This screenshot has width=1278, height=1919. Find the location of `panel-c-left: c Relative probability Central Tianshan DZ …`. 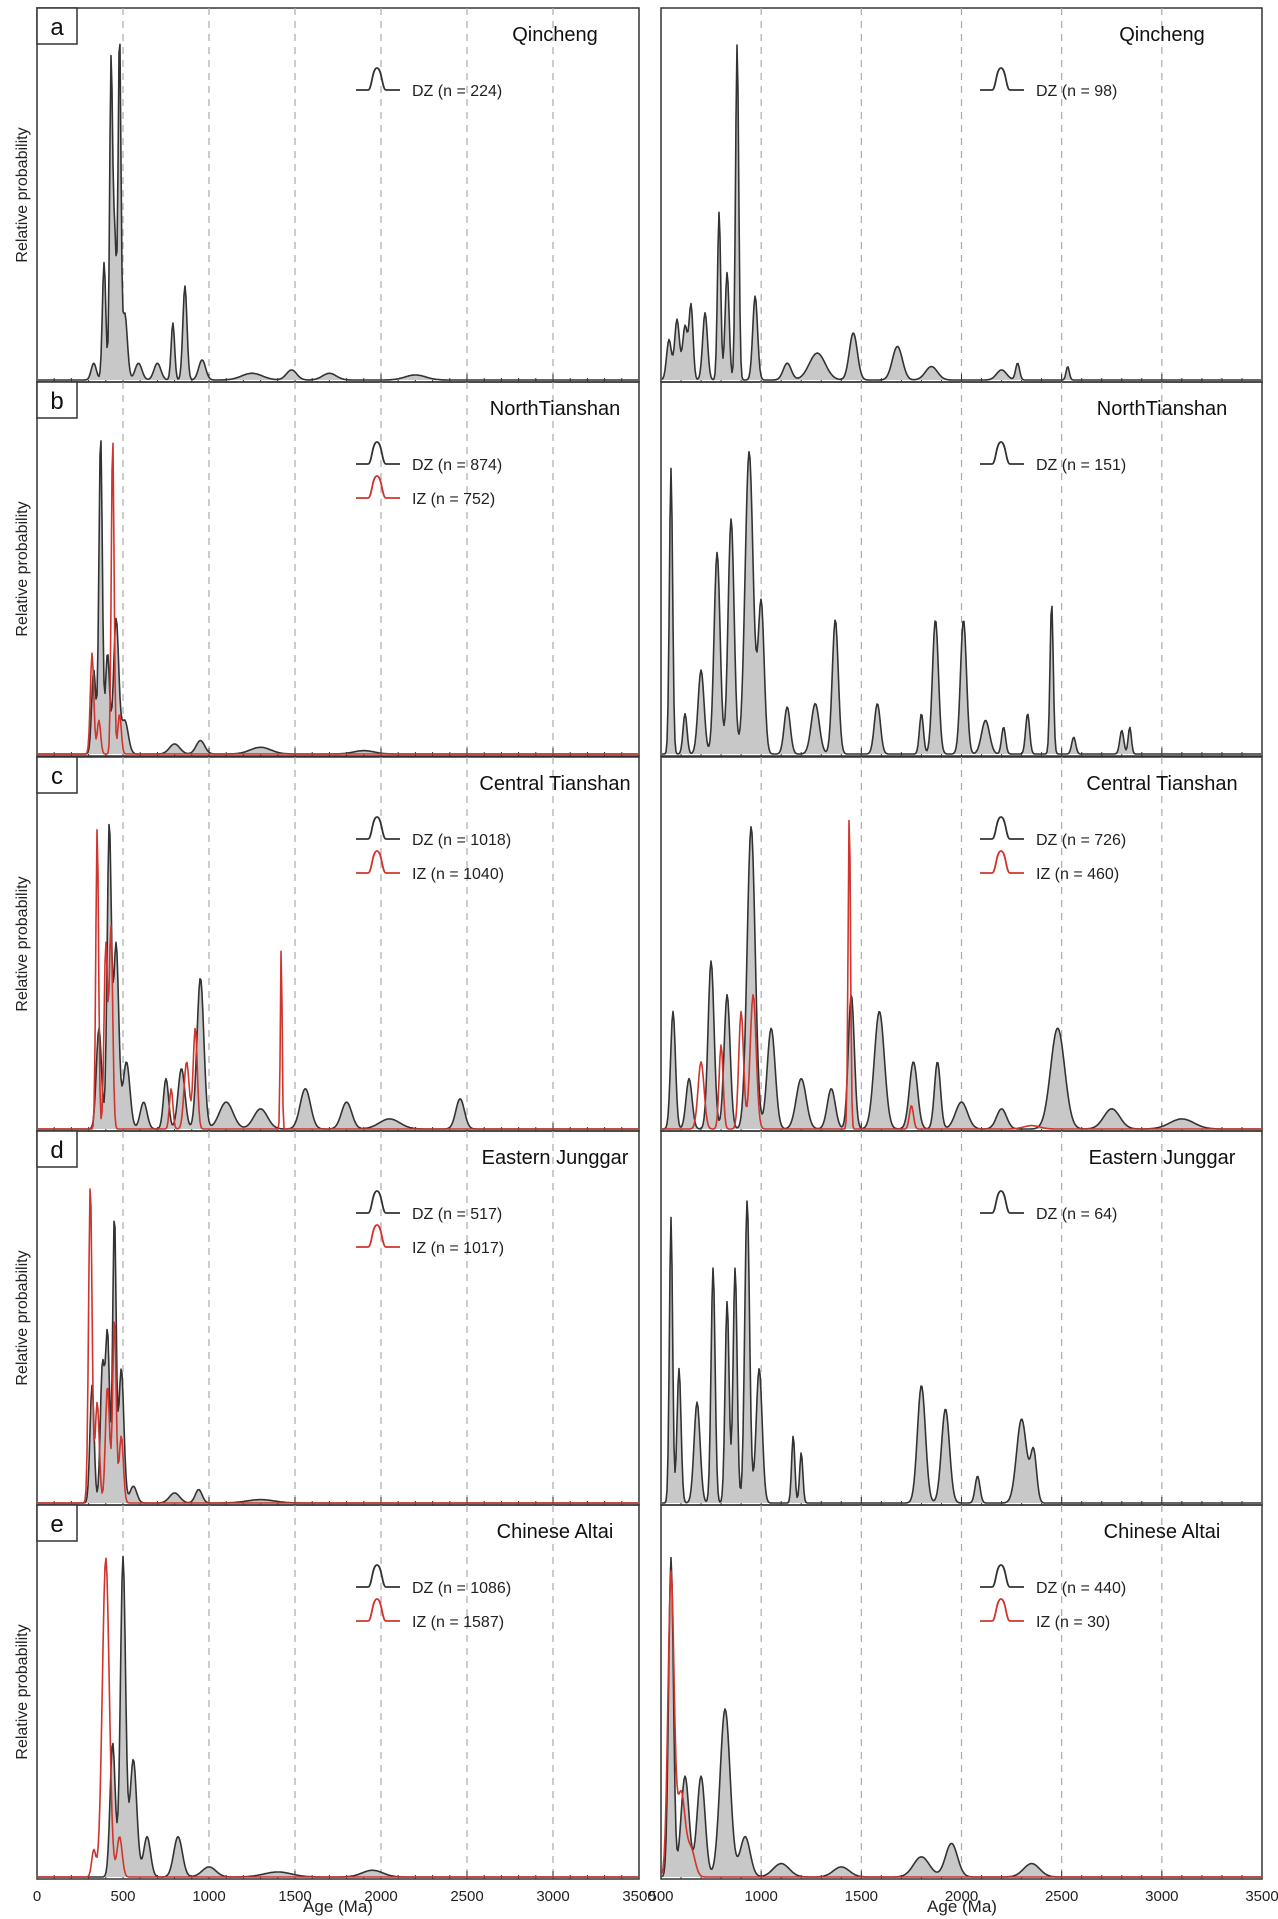

panel-c-left: c Relative probability Central Tianshan DZ … is located at coordinates (327, 944).